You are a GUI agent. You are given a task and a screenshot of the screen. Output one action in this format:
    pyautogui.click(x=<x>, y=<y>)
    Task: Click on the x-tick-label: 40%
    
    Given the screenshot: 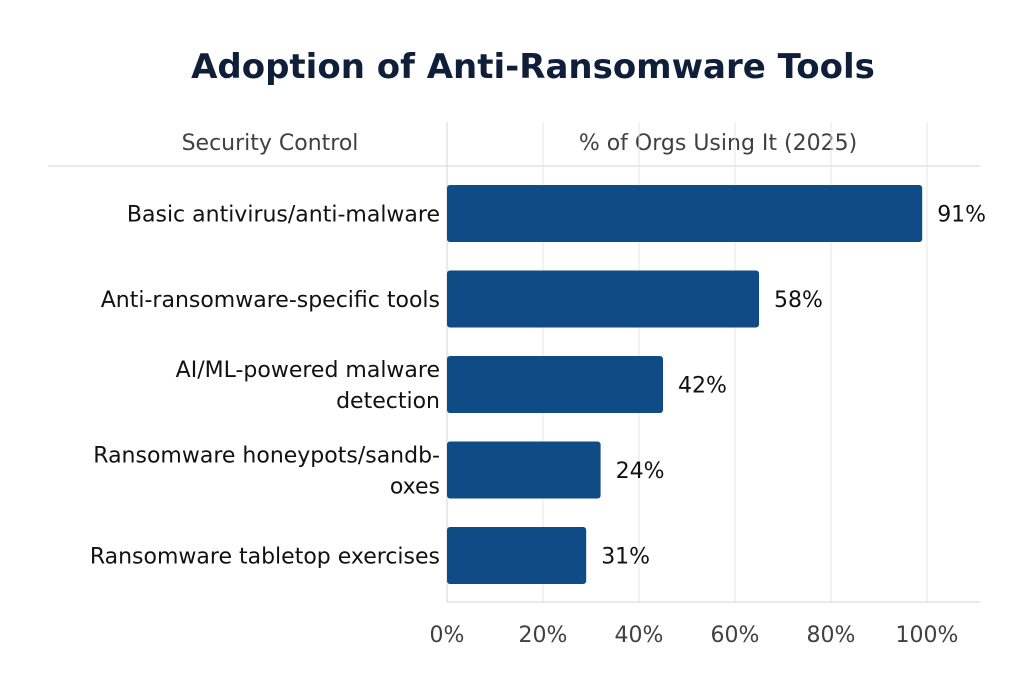 What is the action you would take?
    pyautogui.click(x=639, y=635)
    